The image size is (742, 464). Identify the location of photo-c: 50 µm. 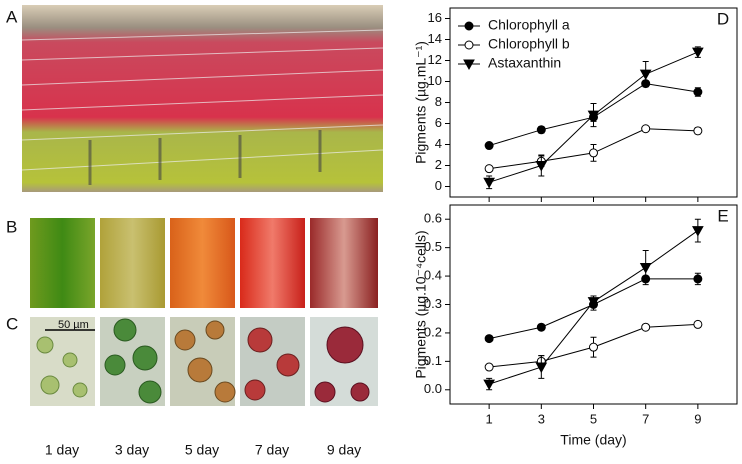
(204, 361).